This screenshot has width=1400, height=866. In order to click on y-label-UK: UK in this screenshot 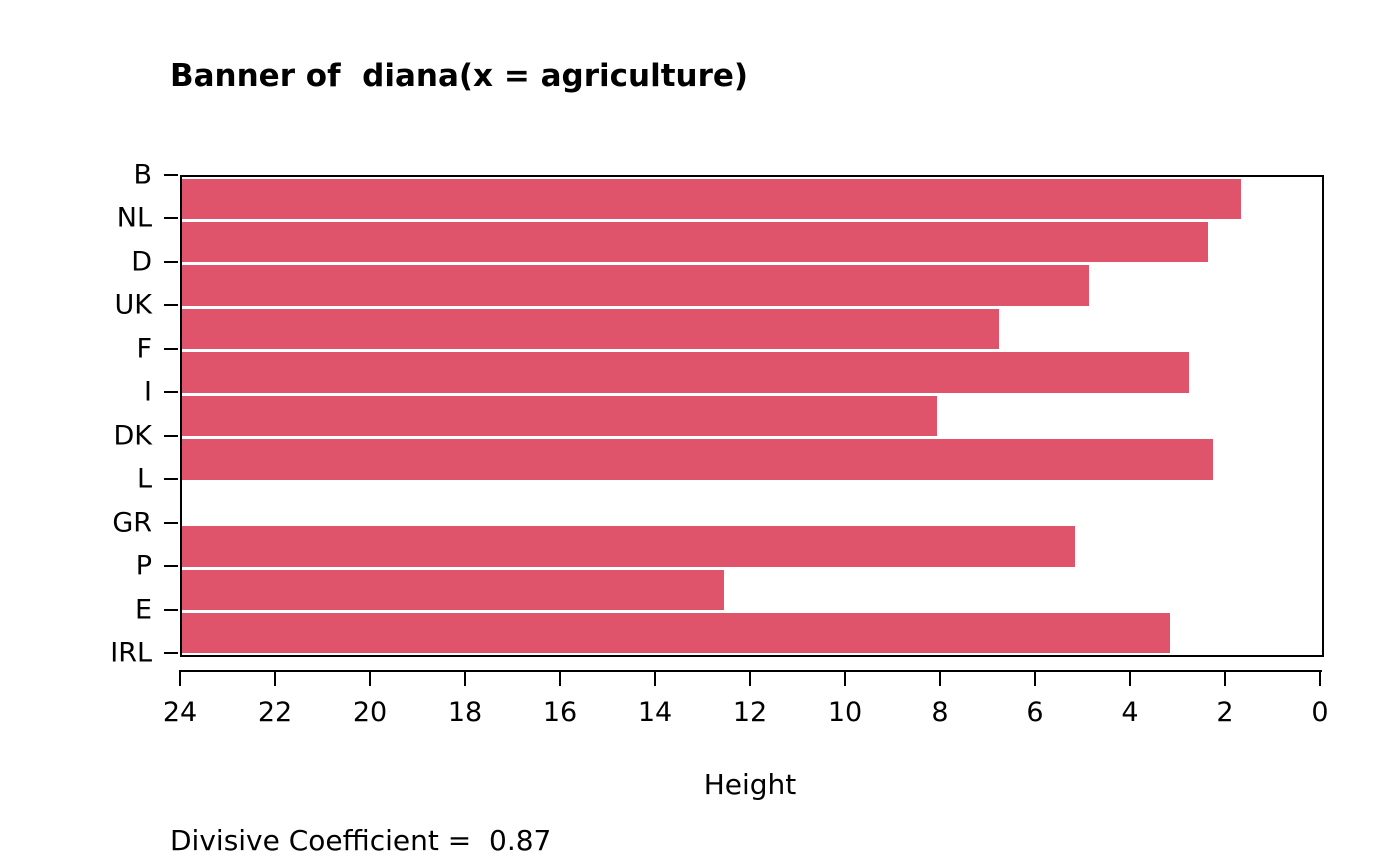, I will do `click(133, 305)`.